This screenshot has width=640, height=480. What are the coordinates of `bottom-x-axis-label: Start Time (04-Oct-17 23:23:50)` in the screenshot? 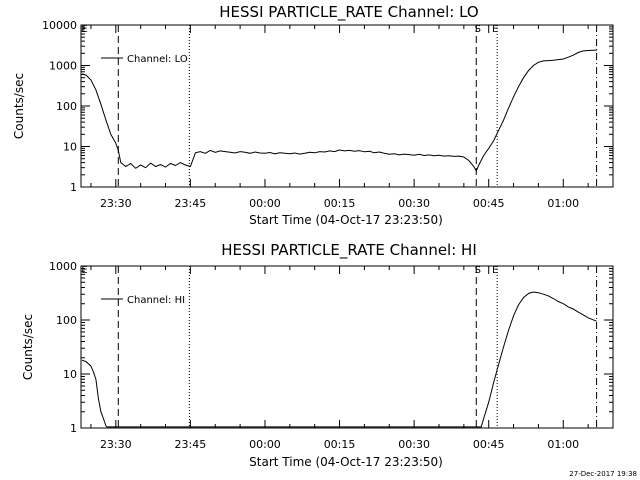 It's located at (346, 462).